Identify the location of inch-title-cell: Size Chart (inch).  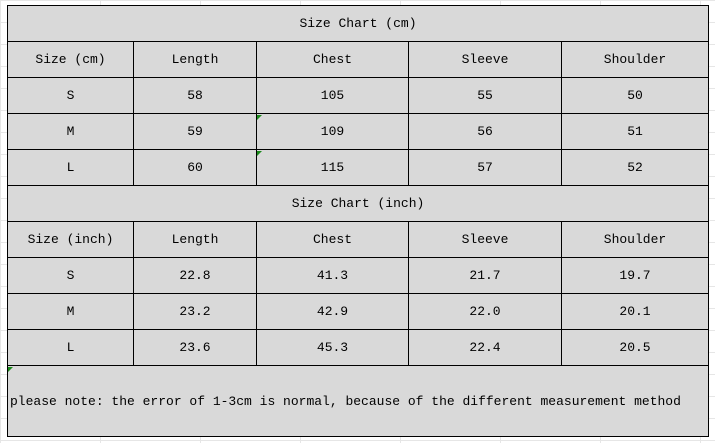
(358, 203).